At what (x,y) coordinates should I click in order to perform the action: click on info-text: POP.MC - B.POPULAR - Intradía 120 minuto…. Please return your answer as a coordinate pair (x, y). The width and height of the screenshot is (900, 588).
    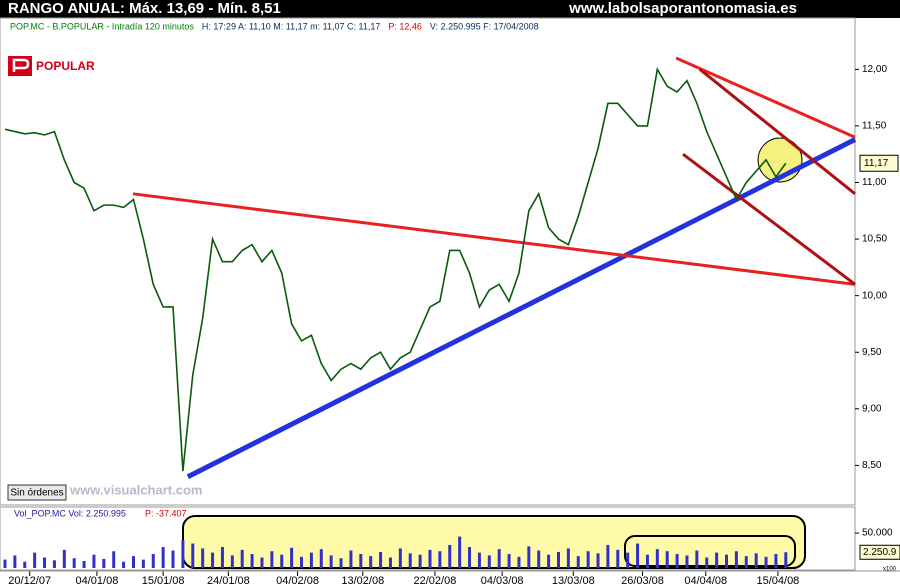
    Looking at the image, I should click on (102, 26).